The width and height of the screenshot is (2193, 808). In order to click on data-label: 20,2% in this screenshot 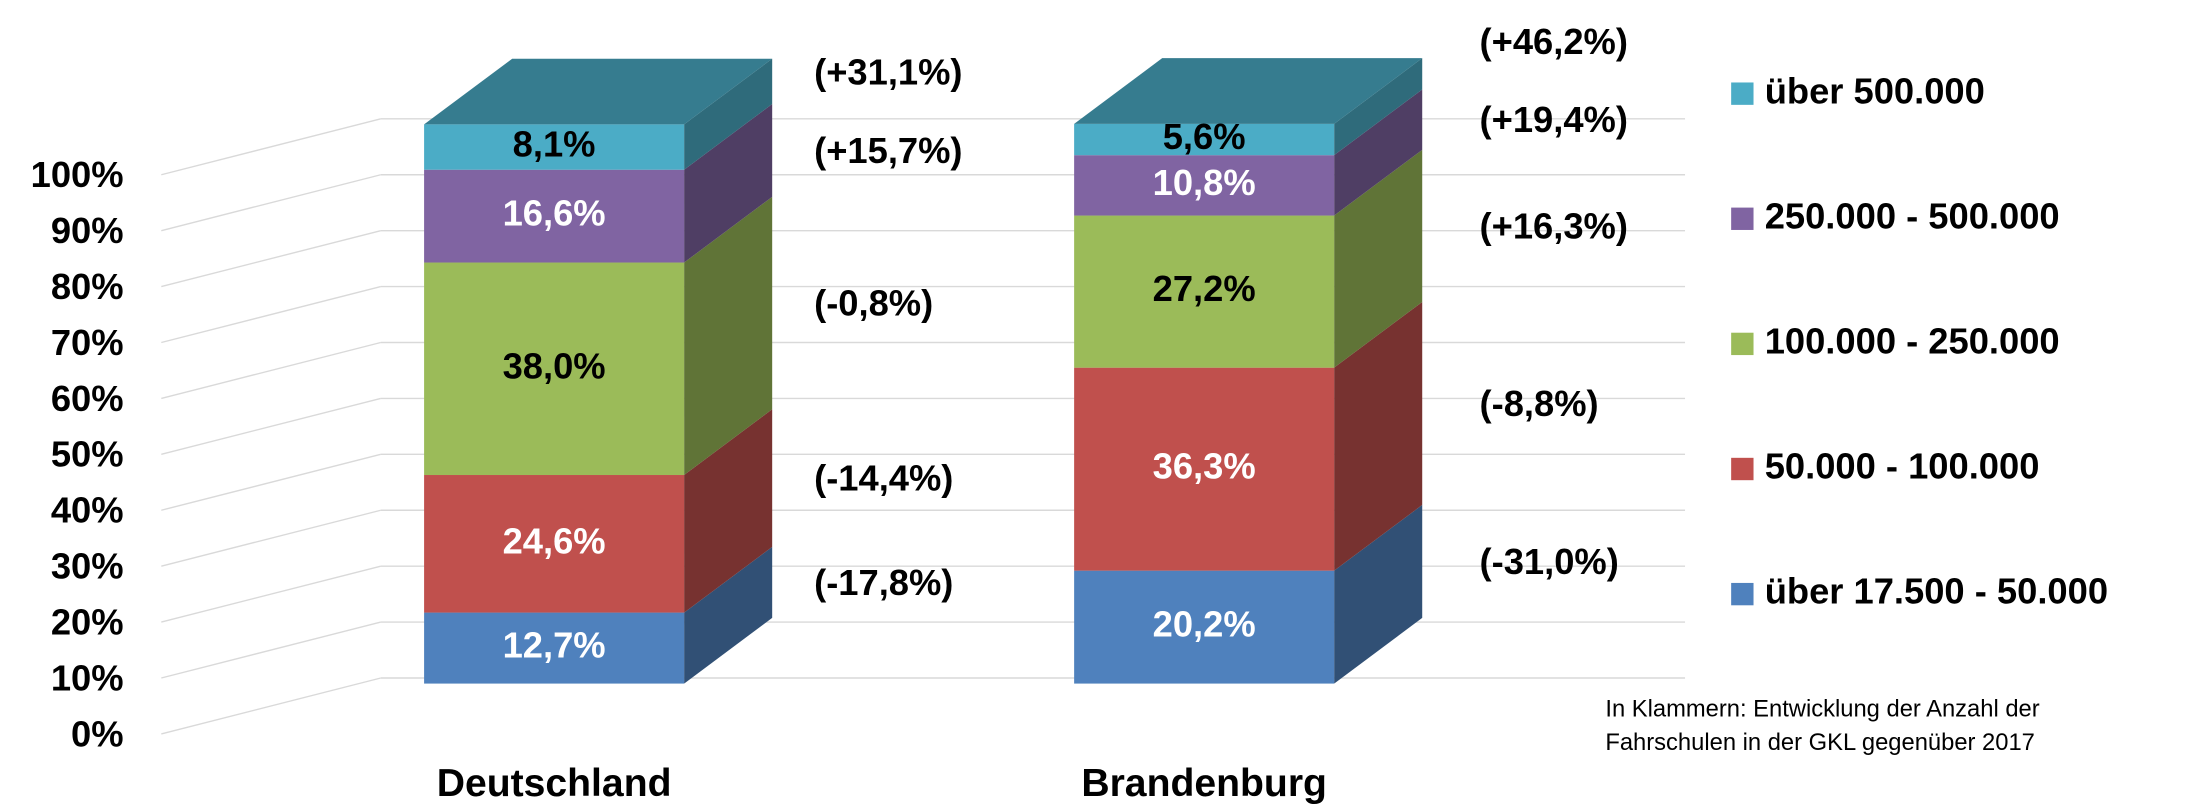, I will do `click(1204, 624)`.